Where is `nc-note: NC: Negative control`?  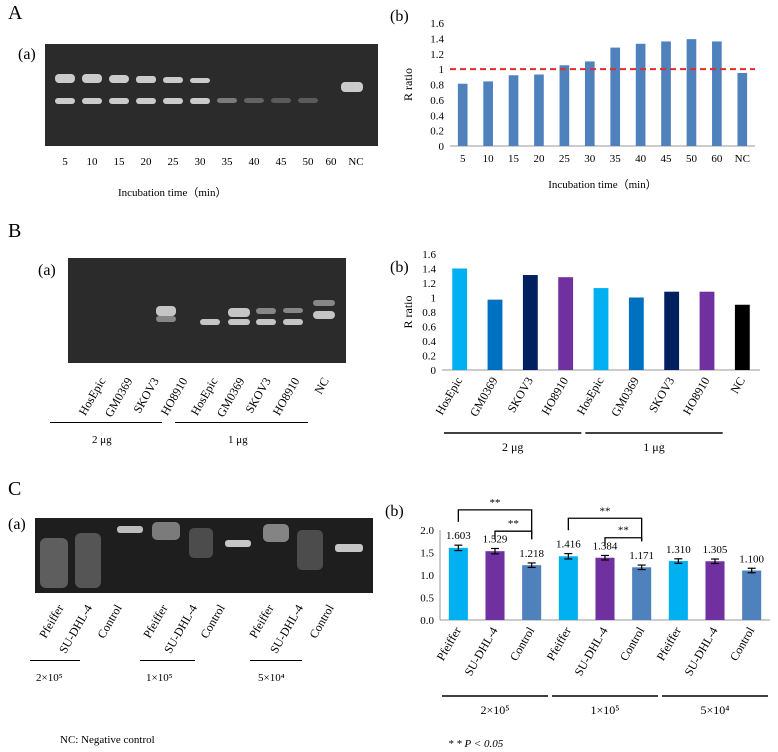 nc-note: NC: Negative control is located at coordinates (107, 740).